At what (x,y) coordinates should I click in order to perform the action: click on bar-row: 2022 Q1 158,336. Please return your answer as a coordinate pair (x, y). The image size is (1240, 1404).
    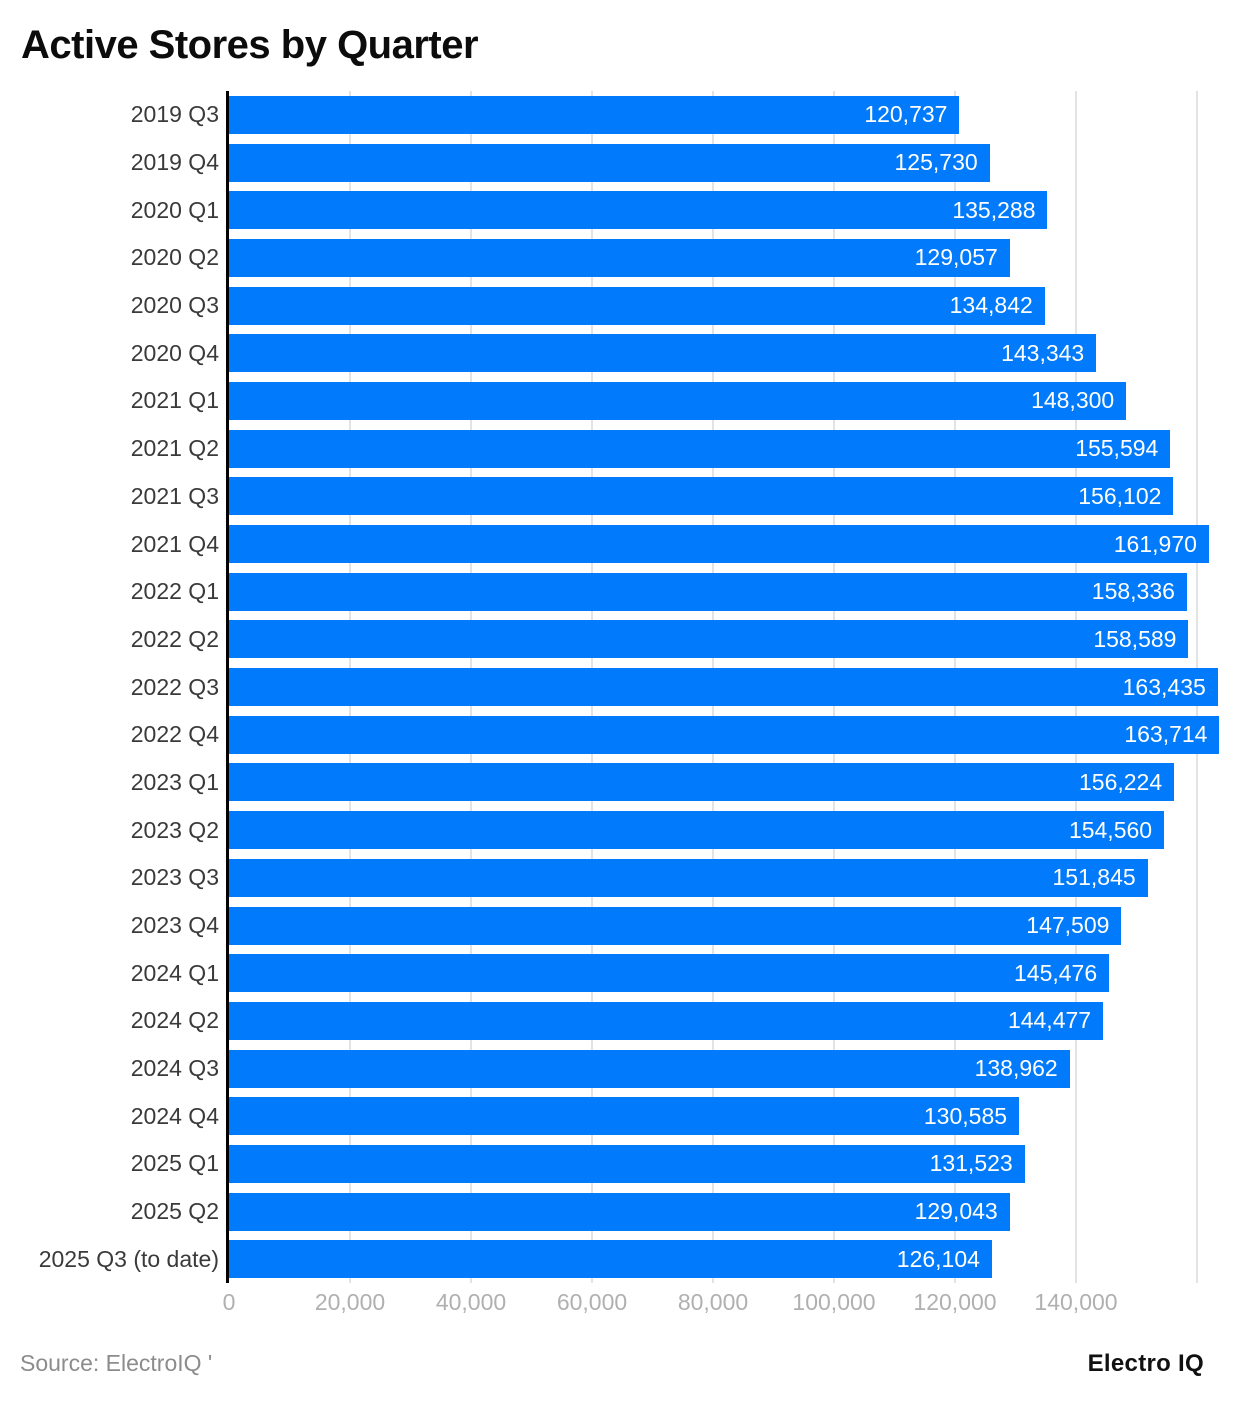
    Looking at the image, I should click on (620, 592).